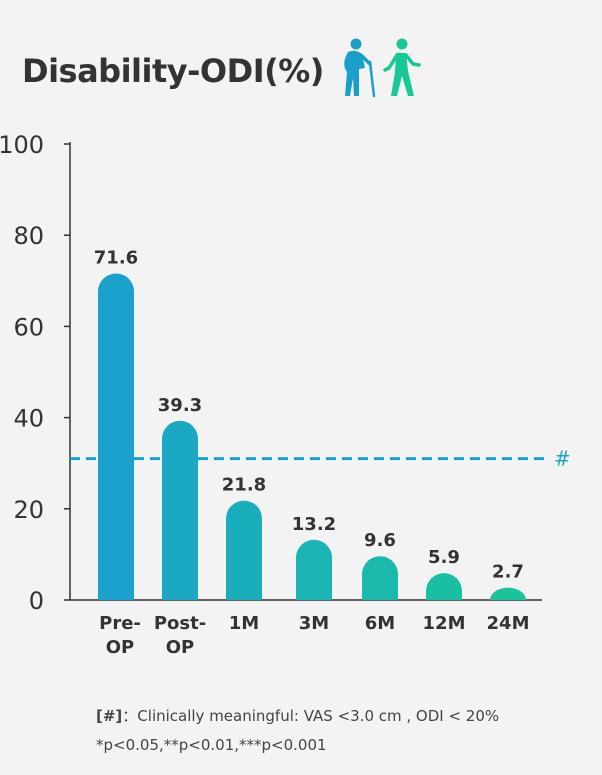  Describe the element at coordinates (314, 623) in the screenshot. I see `x-tick-label: 3M` at that location.